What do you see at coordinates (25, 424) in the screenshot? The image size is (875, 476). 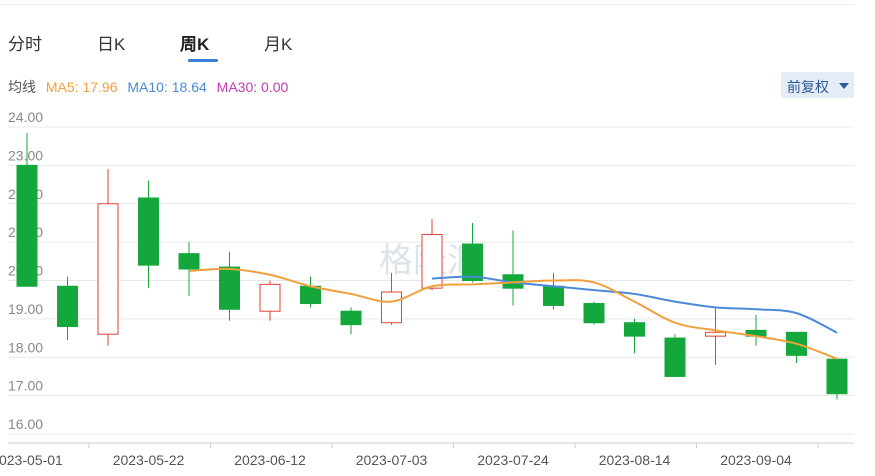 I see `y-tick-label: 16.00` at bounding box center [25, 424].